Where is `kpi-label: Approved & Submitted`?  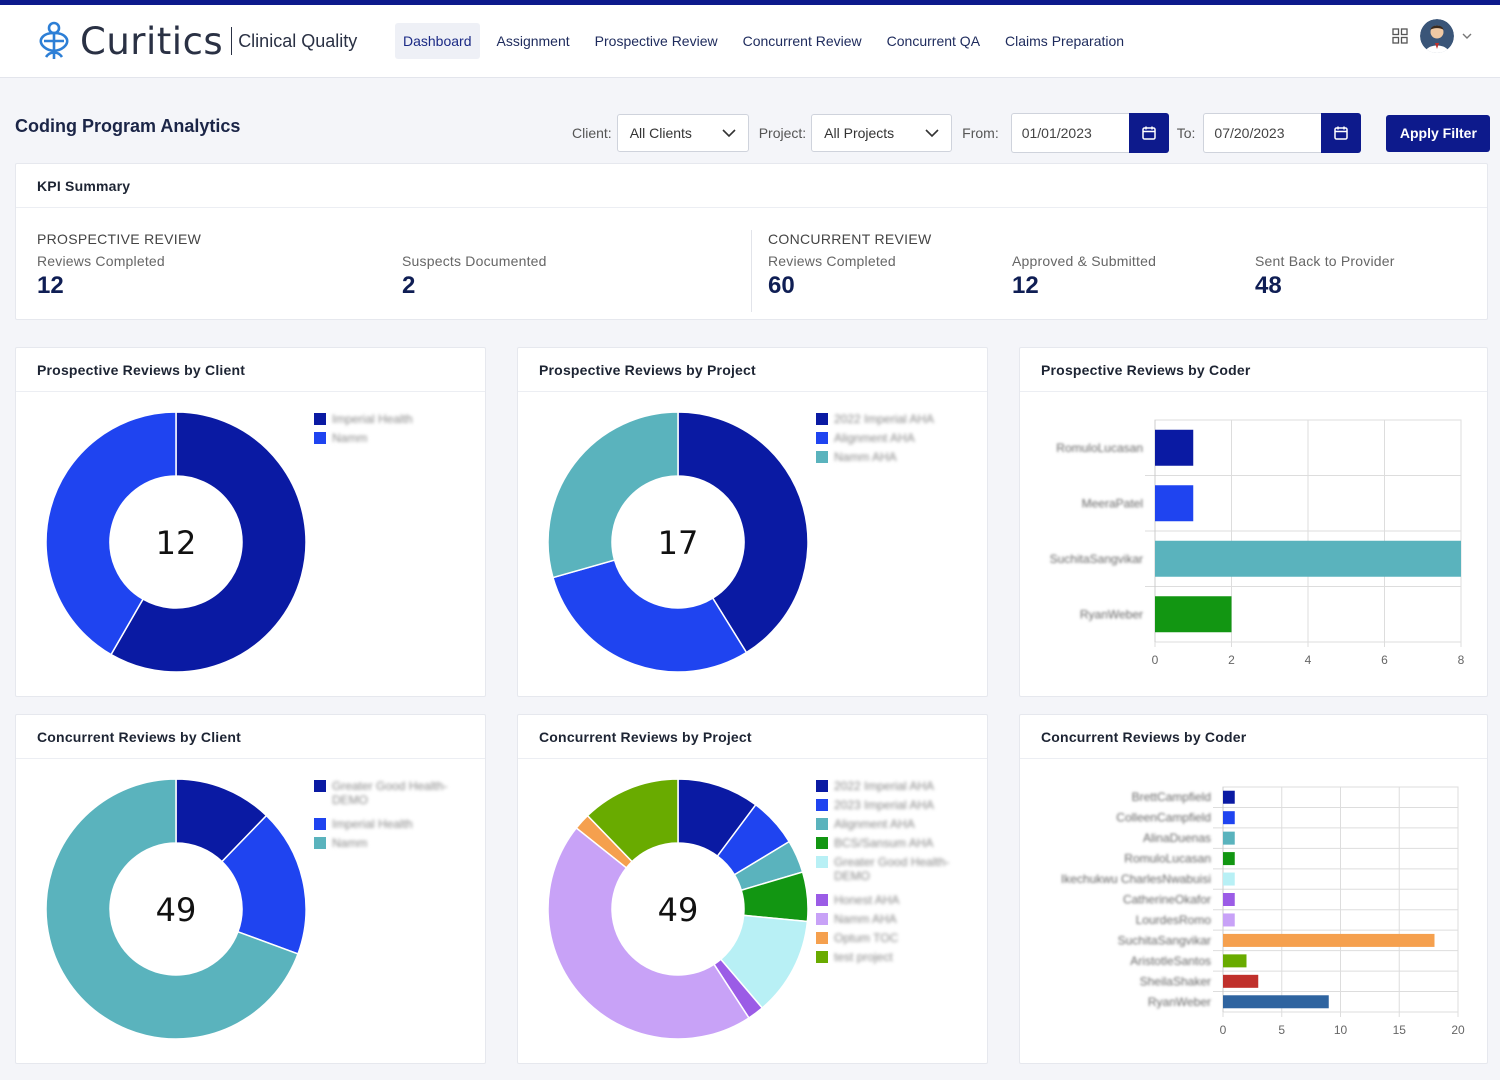
kpi-label: Approved & Submitted is located at coordinates (1084, 261).